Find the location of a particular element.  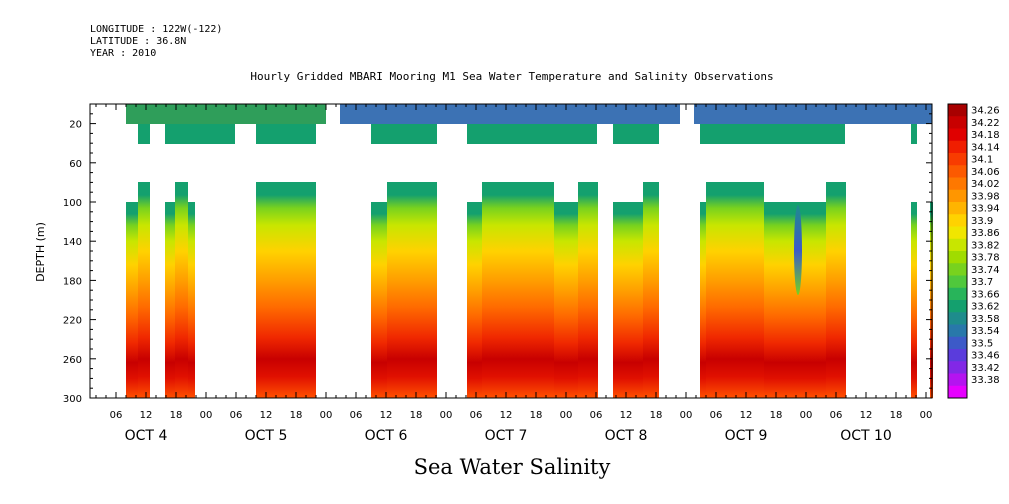

colorbar-label: 34.1 is located at coordinates (982, 160).